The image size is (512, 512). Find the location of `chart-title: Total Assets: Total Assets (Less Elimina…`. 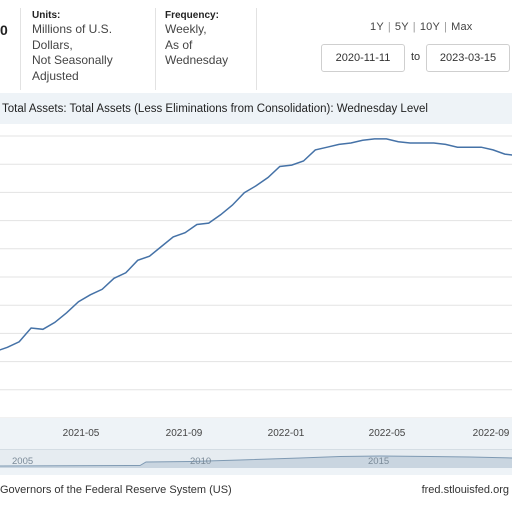

chart-title: Total Assets: Total Assets (Less Elimina… is located at coordinates (215, 109).